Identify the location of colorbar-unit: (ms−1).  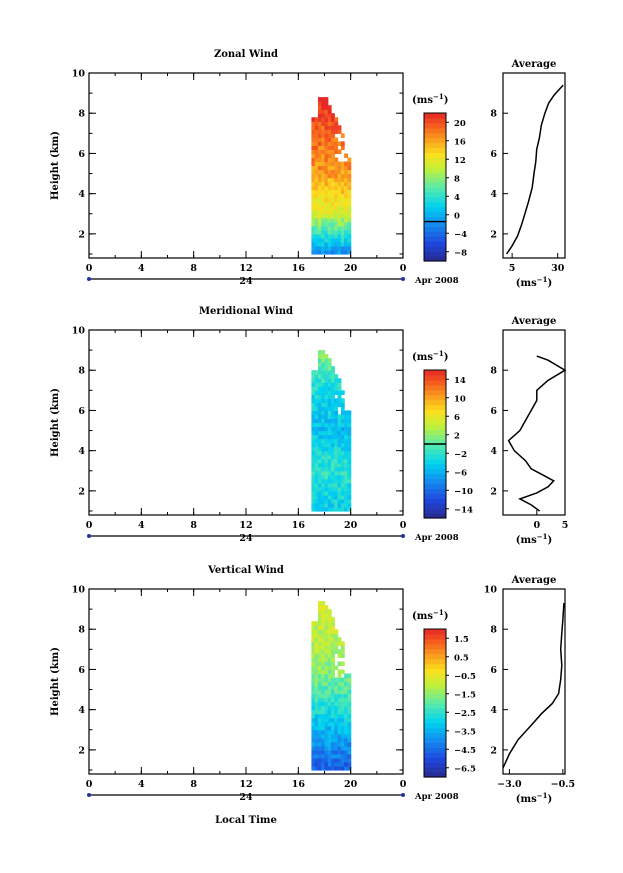
(430, 615).